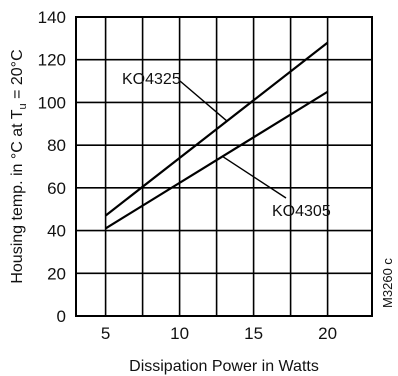 This screenshot has height=376, width=398. I want to click on annotation-label: KO4305, so click(301, 211).